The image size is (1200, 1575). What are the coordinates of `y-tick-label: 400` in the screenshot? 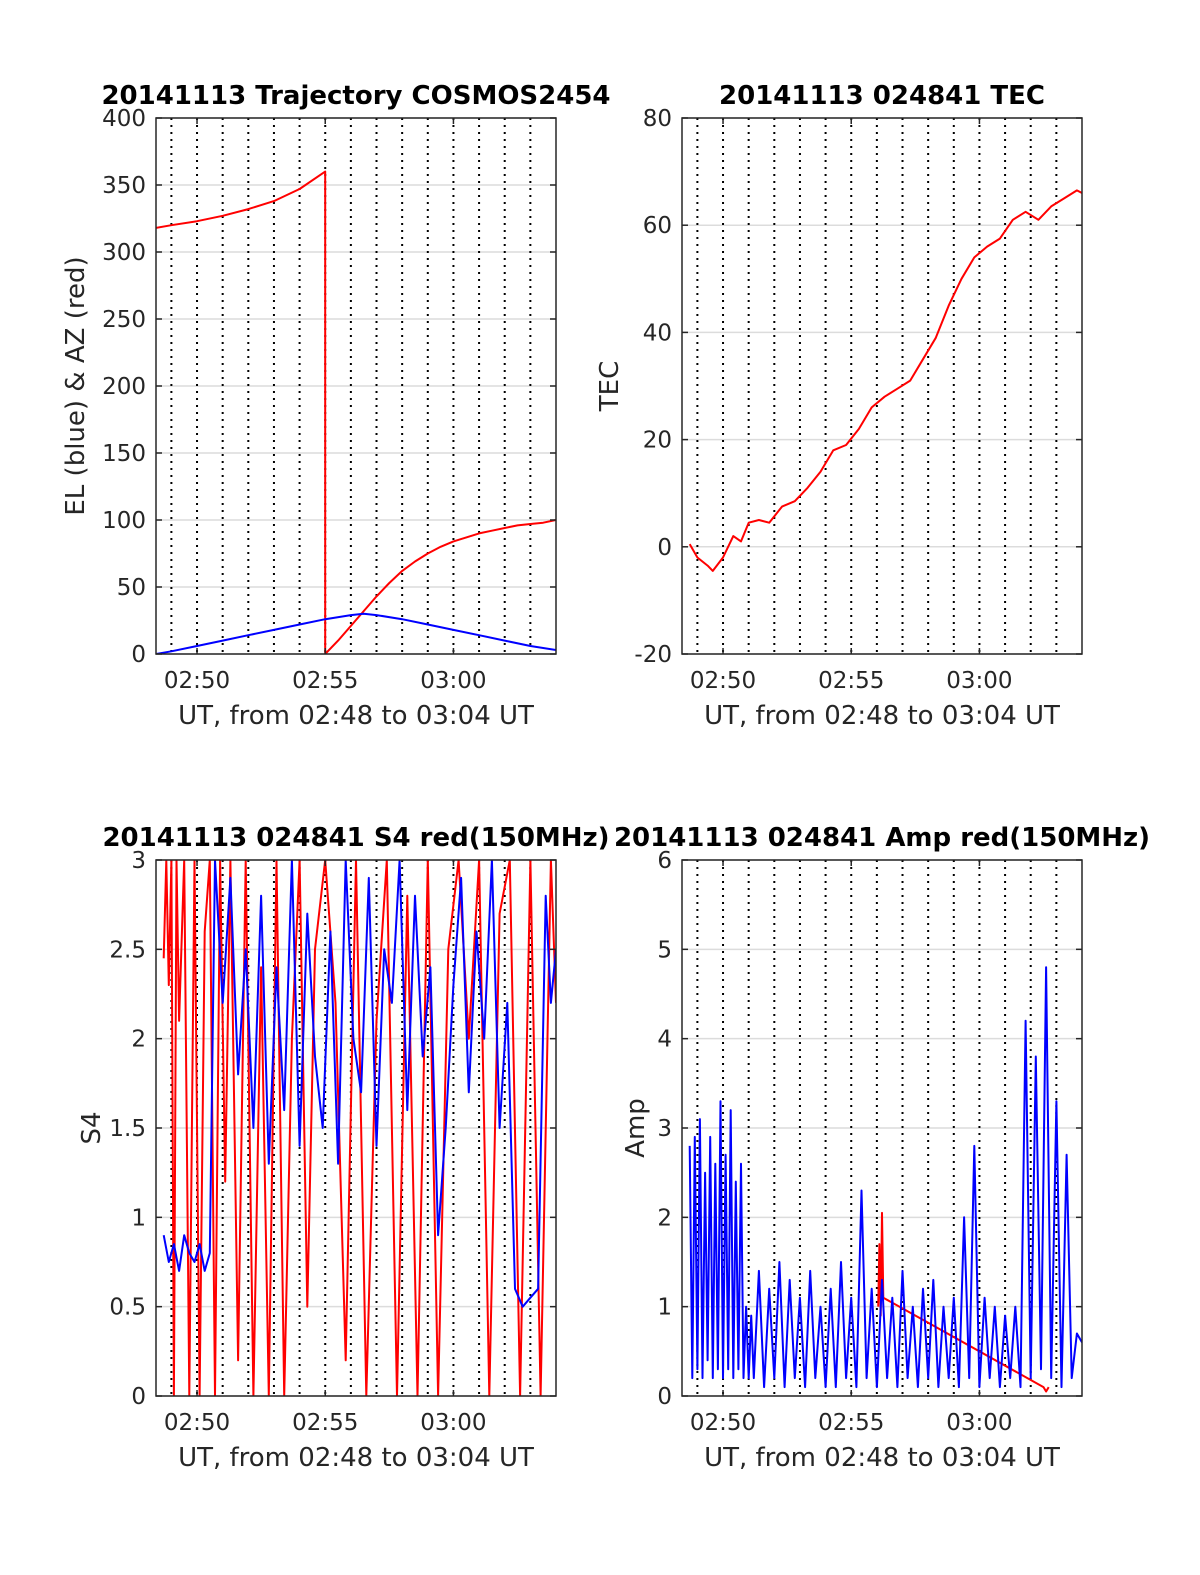 It's located at (124, 119).